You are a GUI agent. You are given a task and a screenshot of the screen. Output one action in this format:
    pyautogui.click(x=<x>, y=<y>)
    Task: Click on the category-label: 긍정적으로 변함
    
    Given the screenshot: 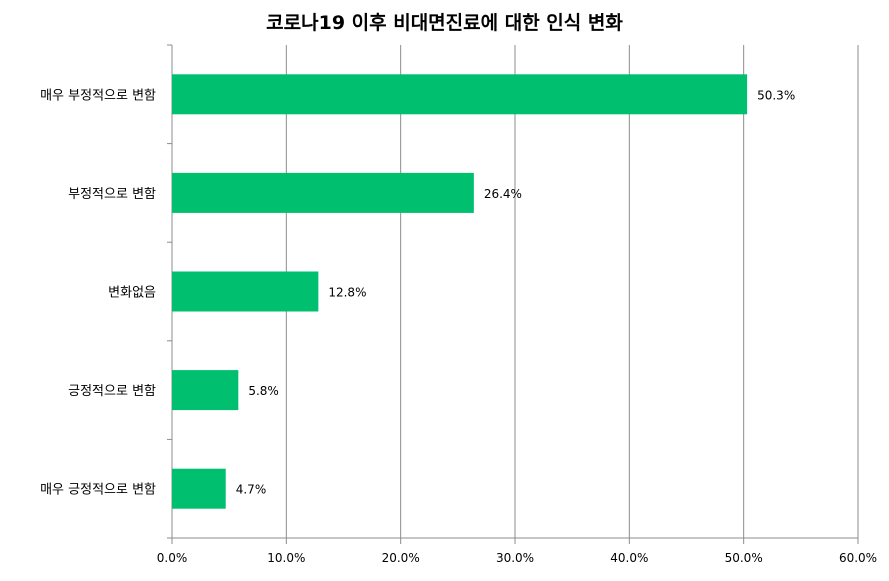 What is the action you would take?
    pyautogui.click(x=112, y=391)
    